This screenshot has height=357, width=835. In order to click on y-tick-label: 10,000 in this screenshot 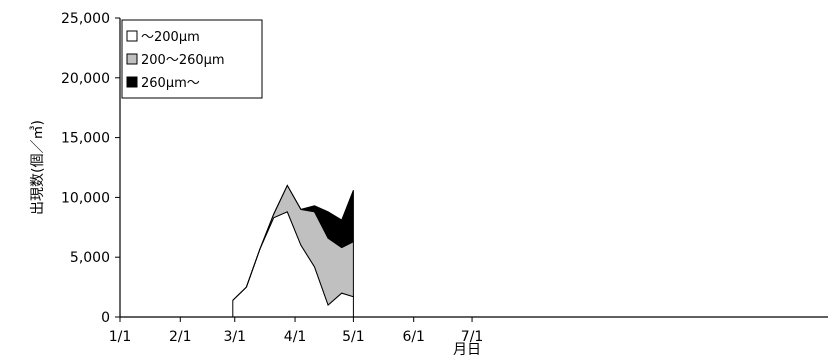, I will do `click(85, 198)`.